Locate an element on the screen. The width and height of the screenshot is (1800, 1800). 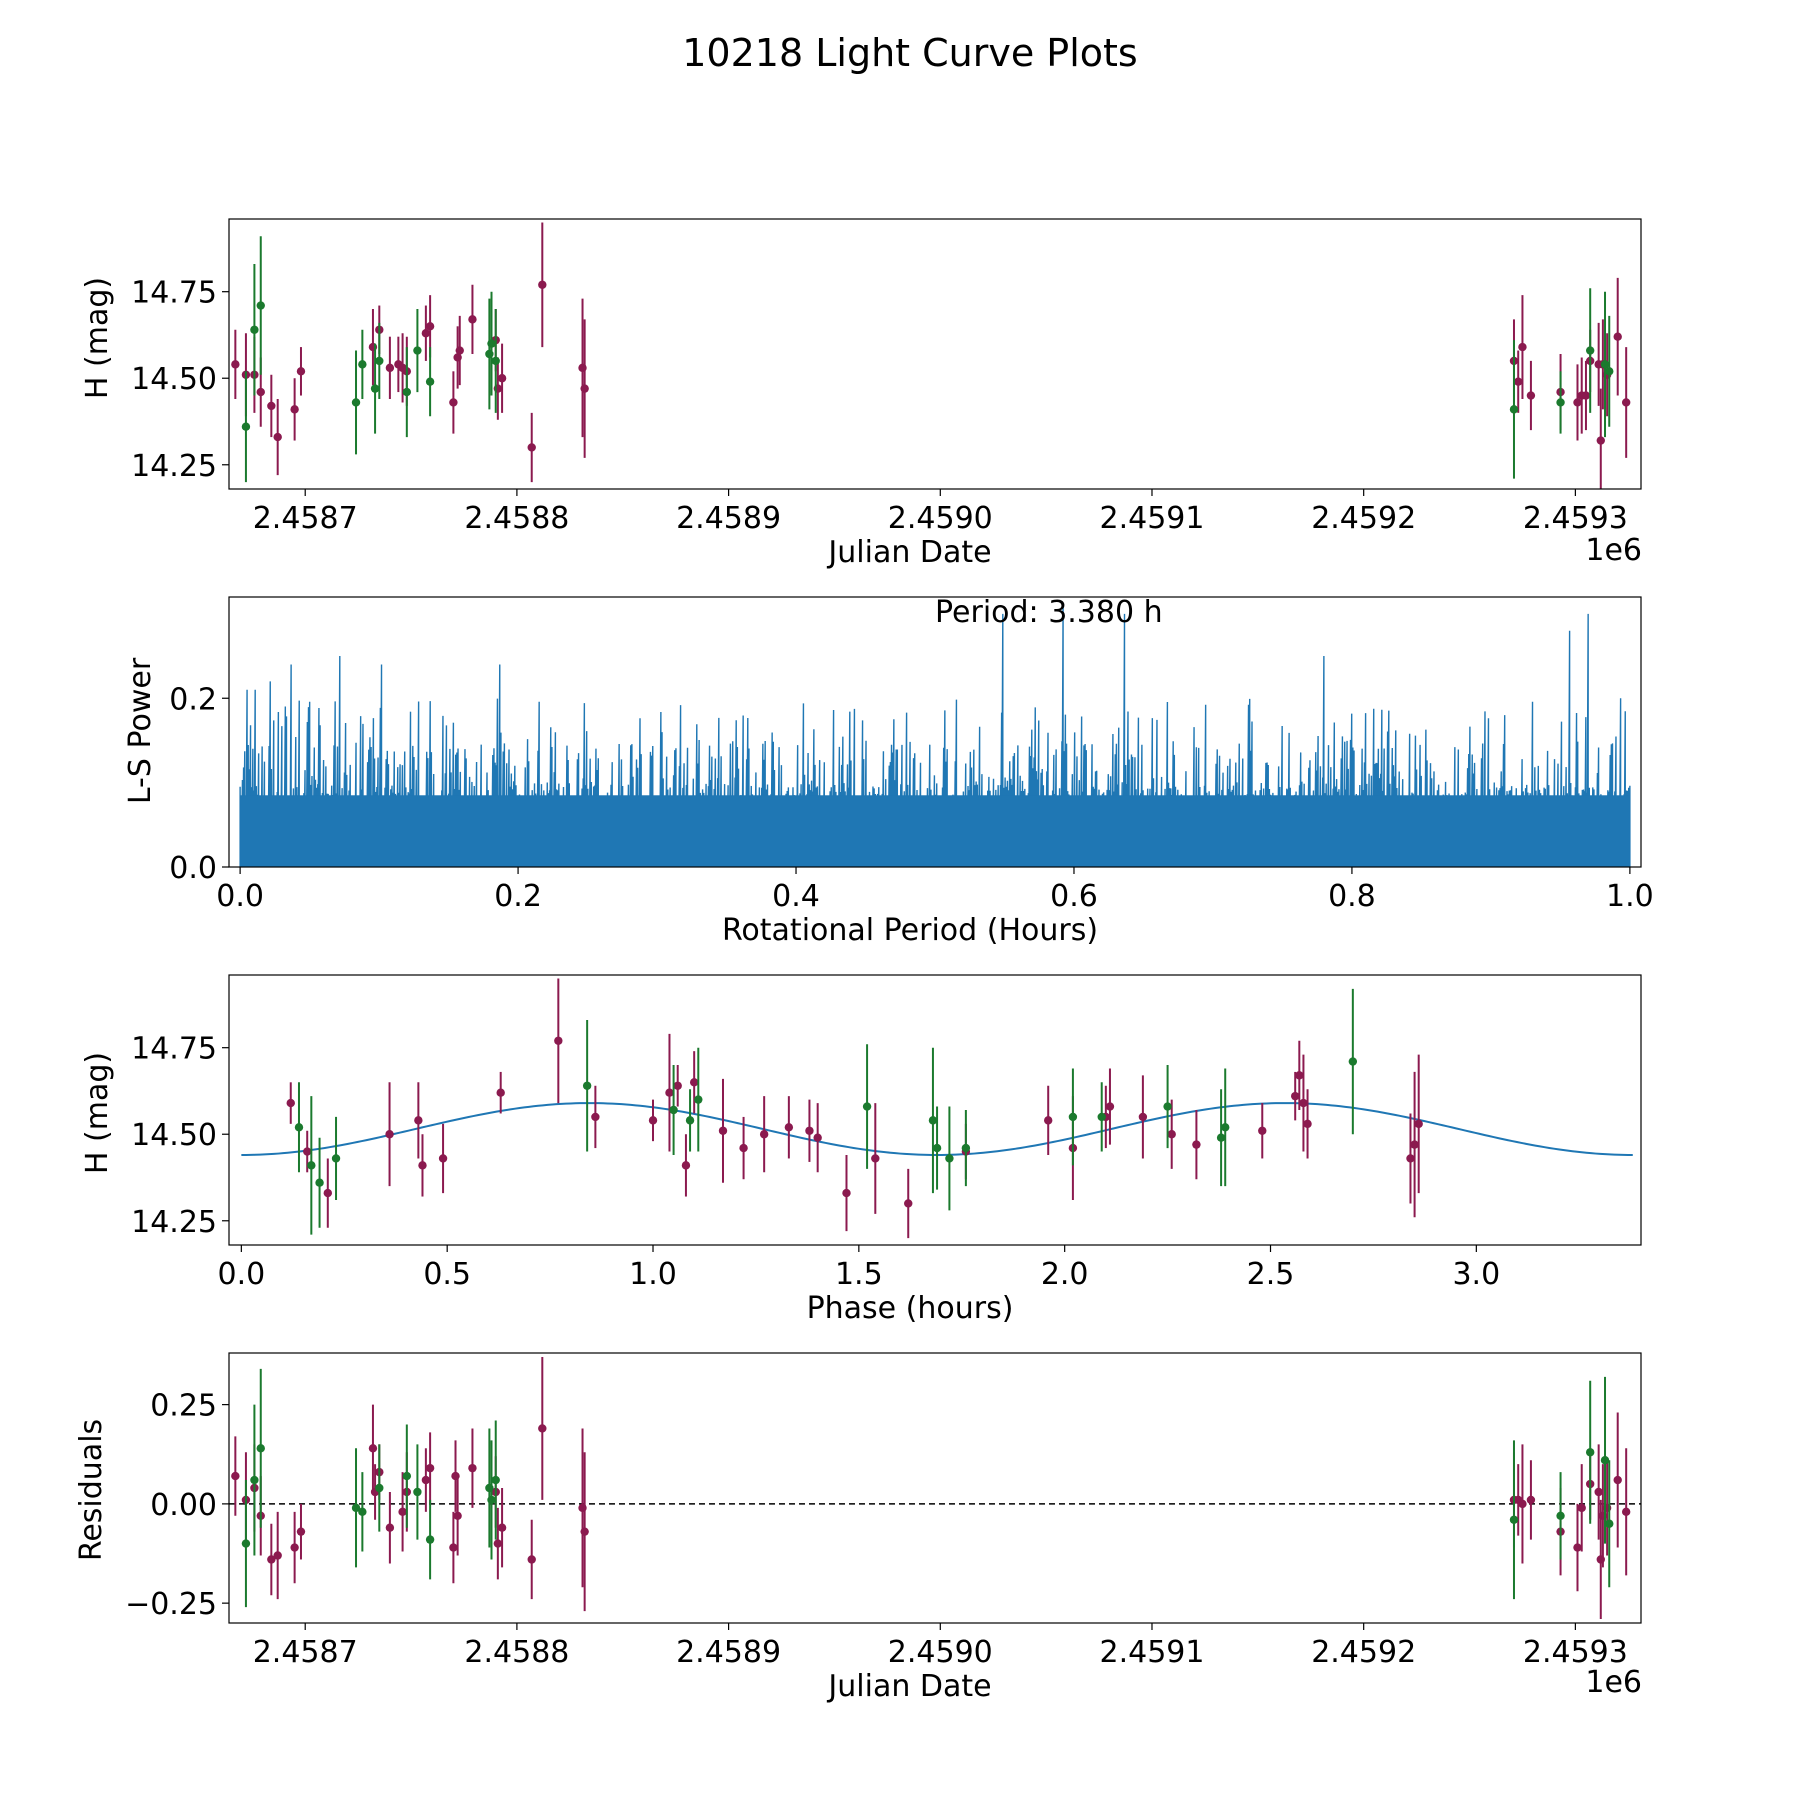
ls-y-label: L-S Power is located at coordinates (140, 730).